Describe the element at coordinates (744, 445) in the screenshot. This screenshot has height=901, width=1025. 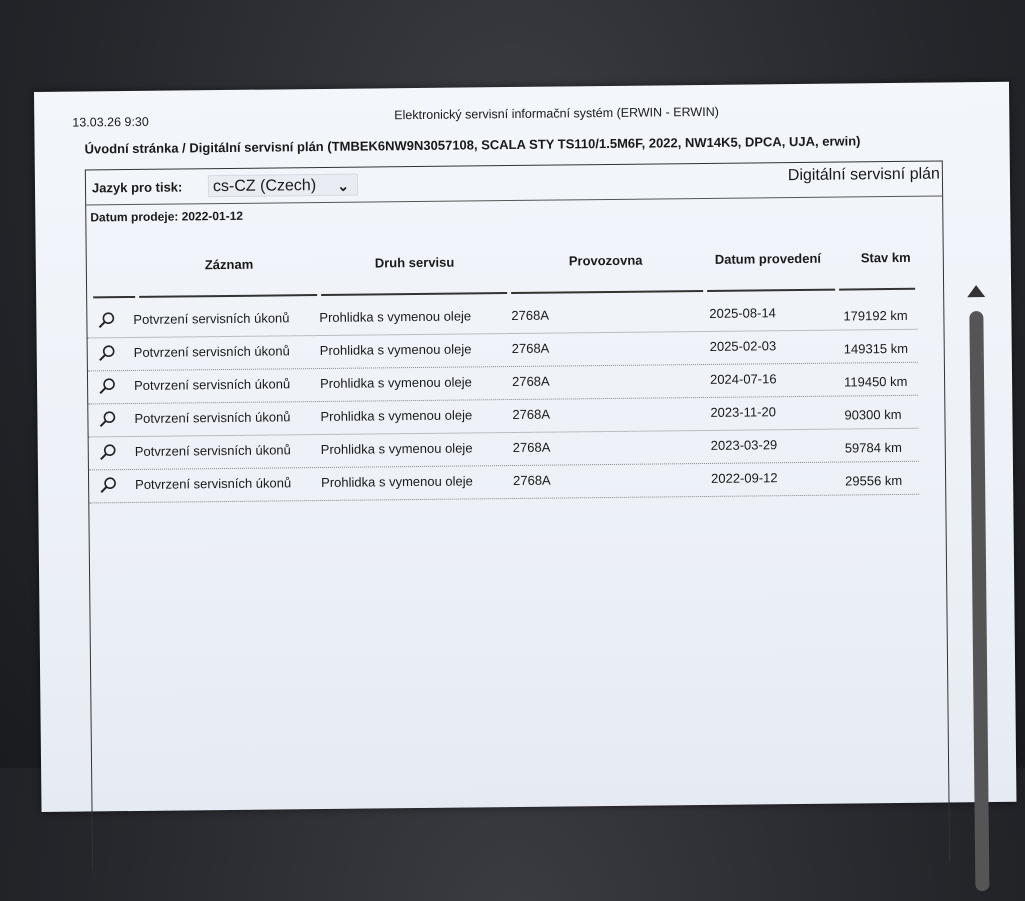
I see `date-cell: 2023-03-29` at that location.